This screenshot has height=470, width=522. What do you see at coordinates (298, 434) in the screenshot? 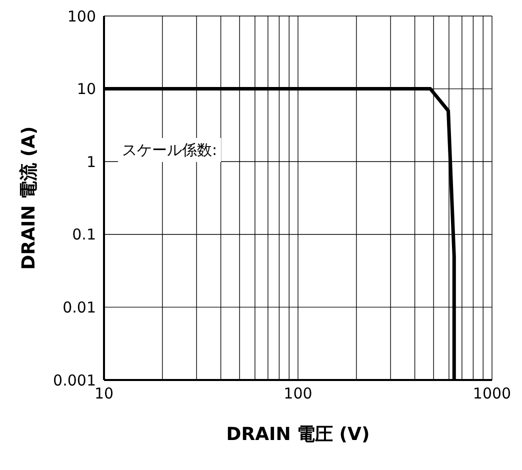
I see `x-axis-title: DRAIN 電圧 (V)` at bounding box center [298, 434].